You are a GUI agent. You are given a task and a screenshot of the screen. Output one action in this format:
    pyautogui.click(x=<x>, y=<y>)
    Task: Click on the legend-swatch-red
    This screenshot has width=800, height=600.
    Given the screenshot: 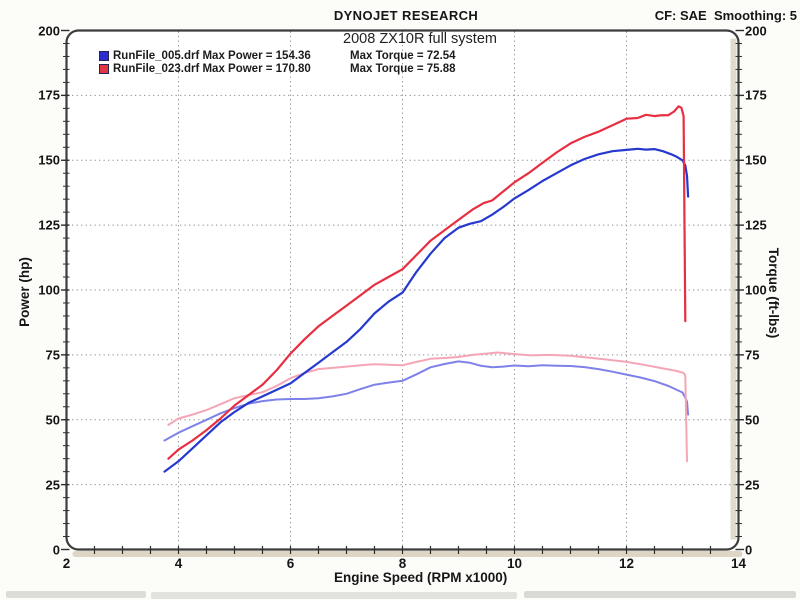 What is the action you would take?
    pyautogui.click(x=104, y=69)
    